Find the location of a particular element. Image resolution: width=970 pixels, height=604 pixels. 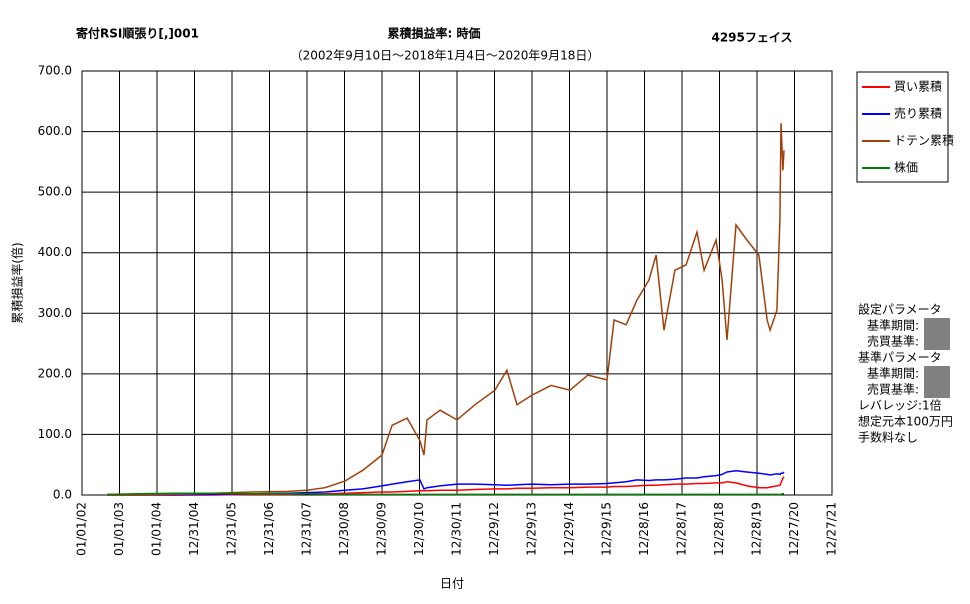

y-tick-label: 400.0 is located at coordinates (55, 252).